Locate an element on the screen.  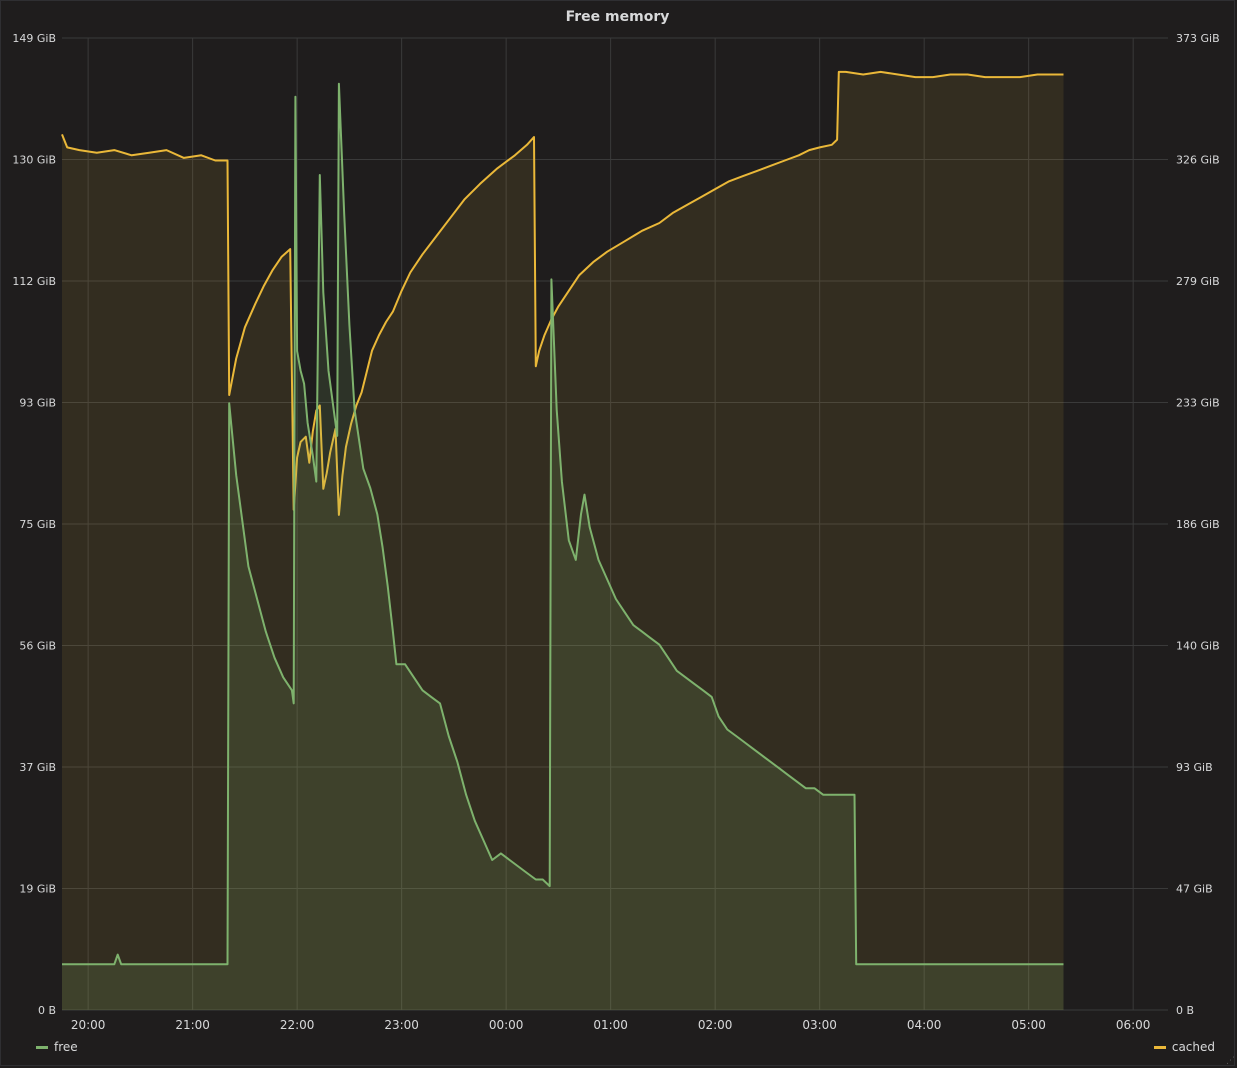
y-left-tick-label: 37 GiB is located at coordinates (37, 767).